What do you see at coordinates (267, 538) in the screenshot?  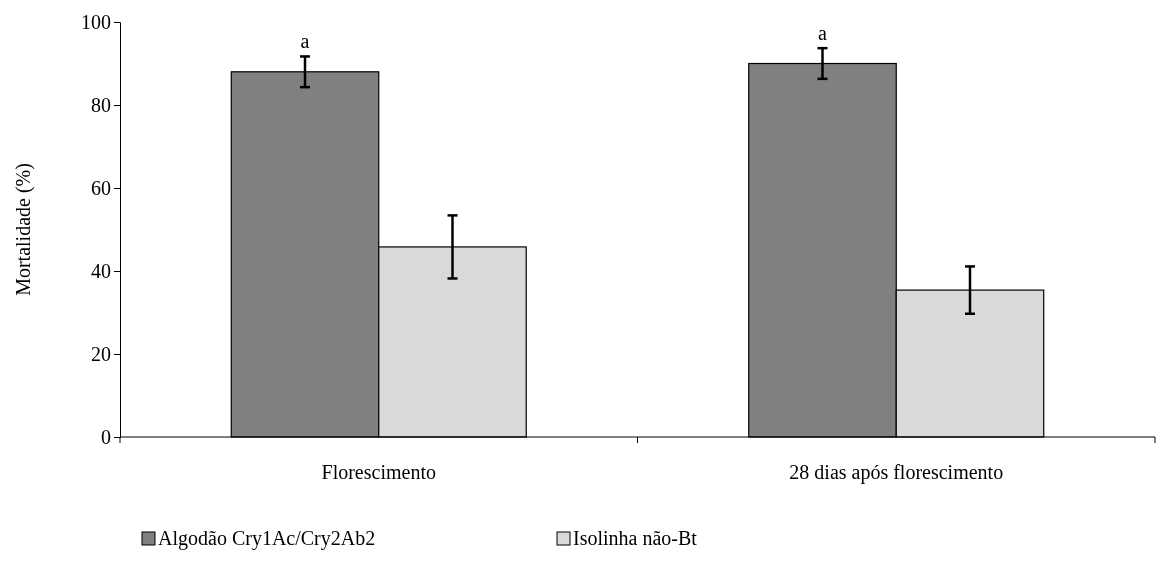 I see `legend-label: Algodão Cry1Ac/Cry2Ab2` at bounding box center [267, 538].